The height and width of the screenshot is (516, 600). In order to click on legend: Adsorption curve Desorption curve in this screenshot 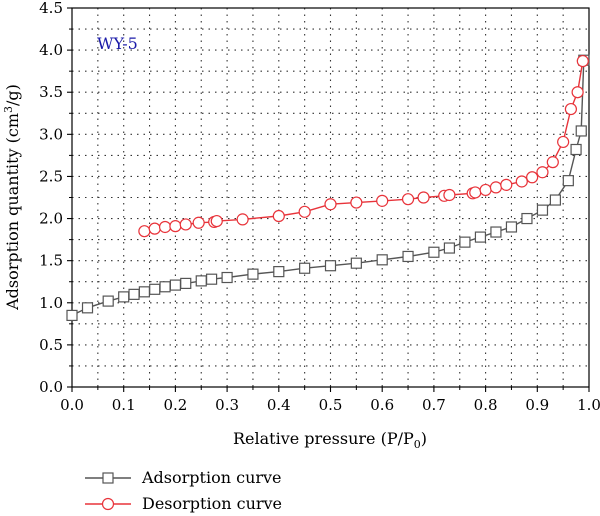, I will do `click(183, 490)`.